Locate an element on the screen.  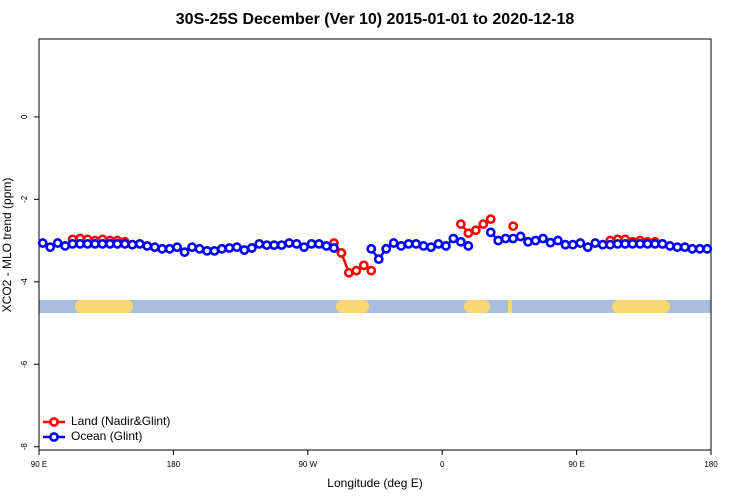
legend-marker is located at coordinates (54, 437).